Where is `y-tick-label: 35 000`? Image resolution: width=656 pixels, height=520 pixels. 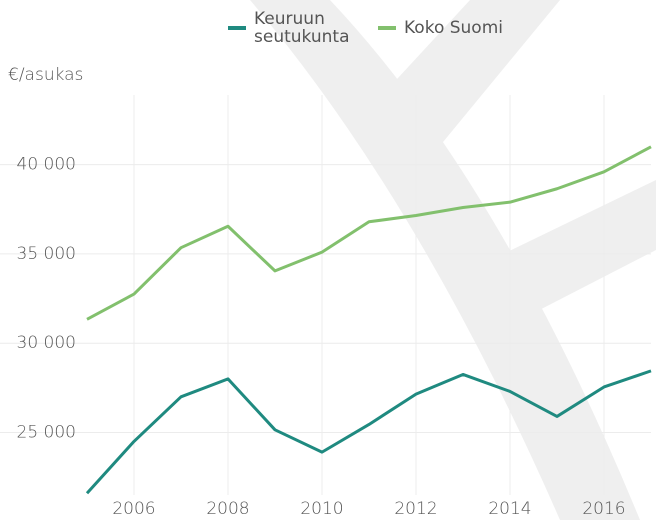 y-tick-label: 35 000 is located at coordinates (46, 254).